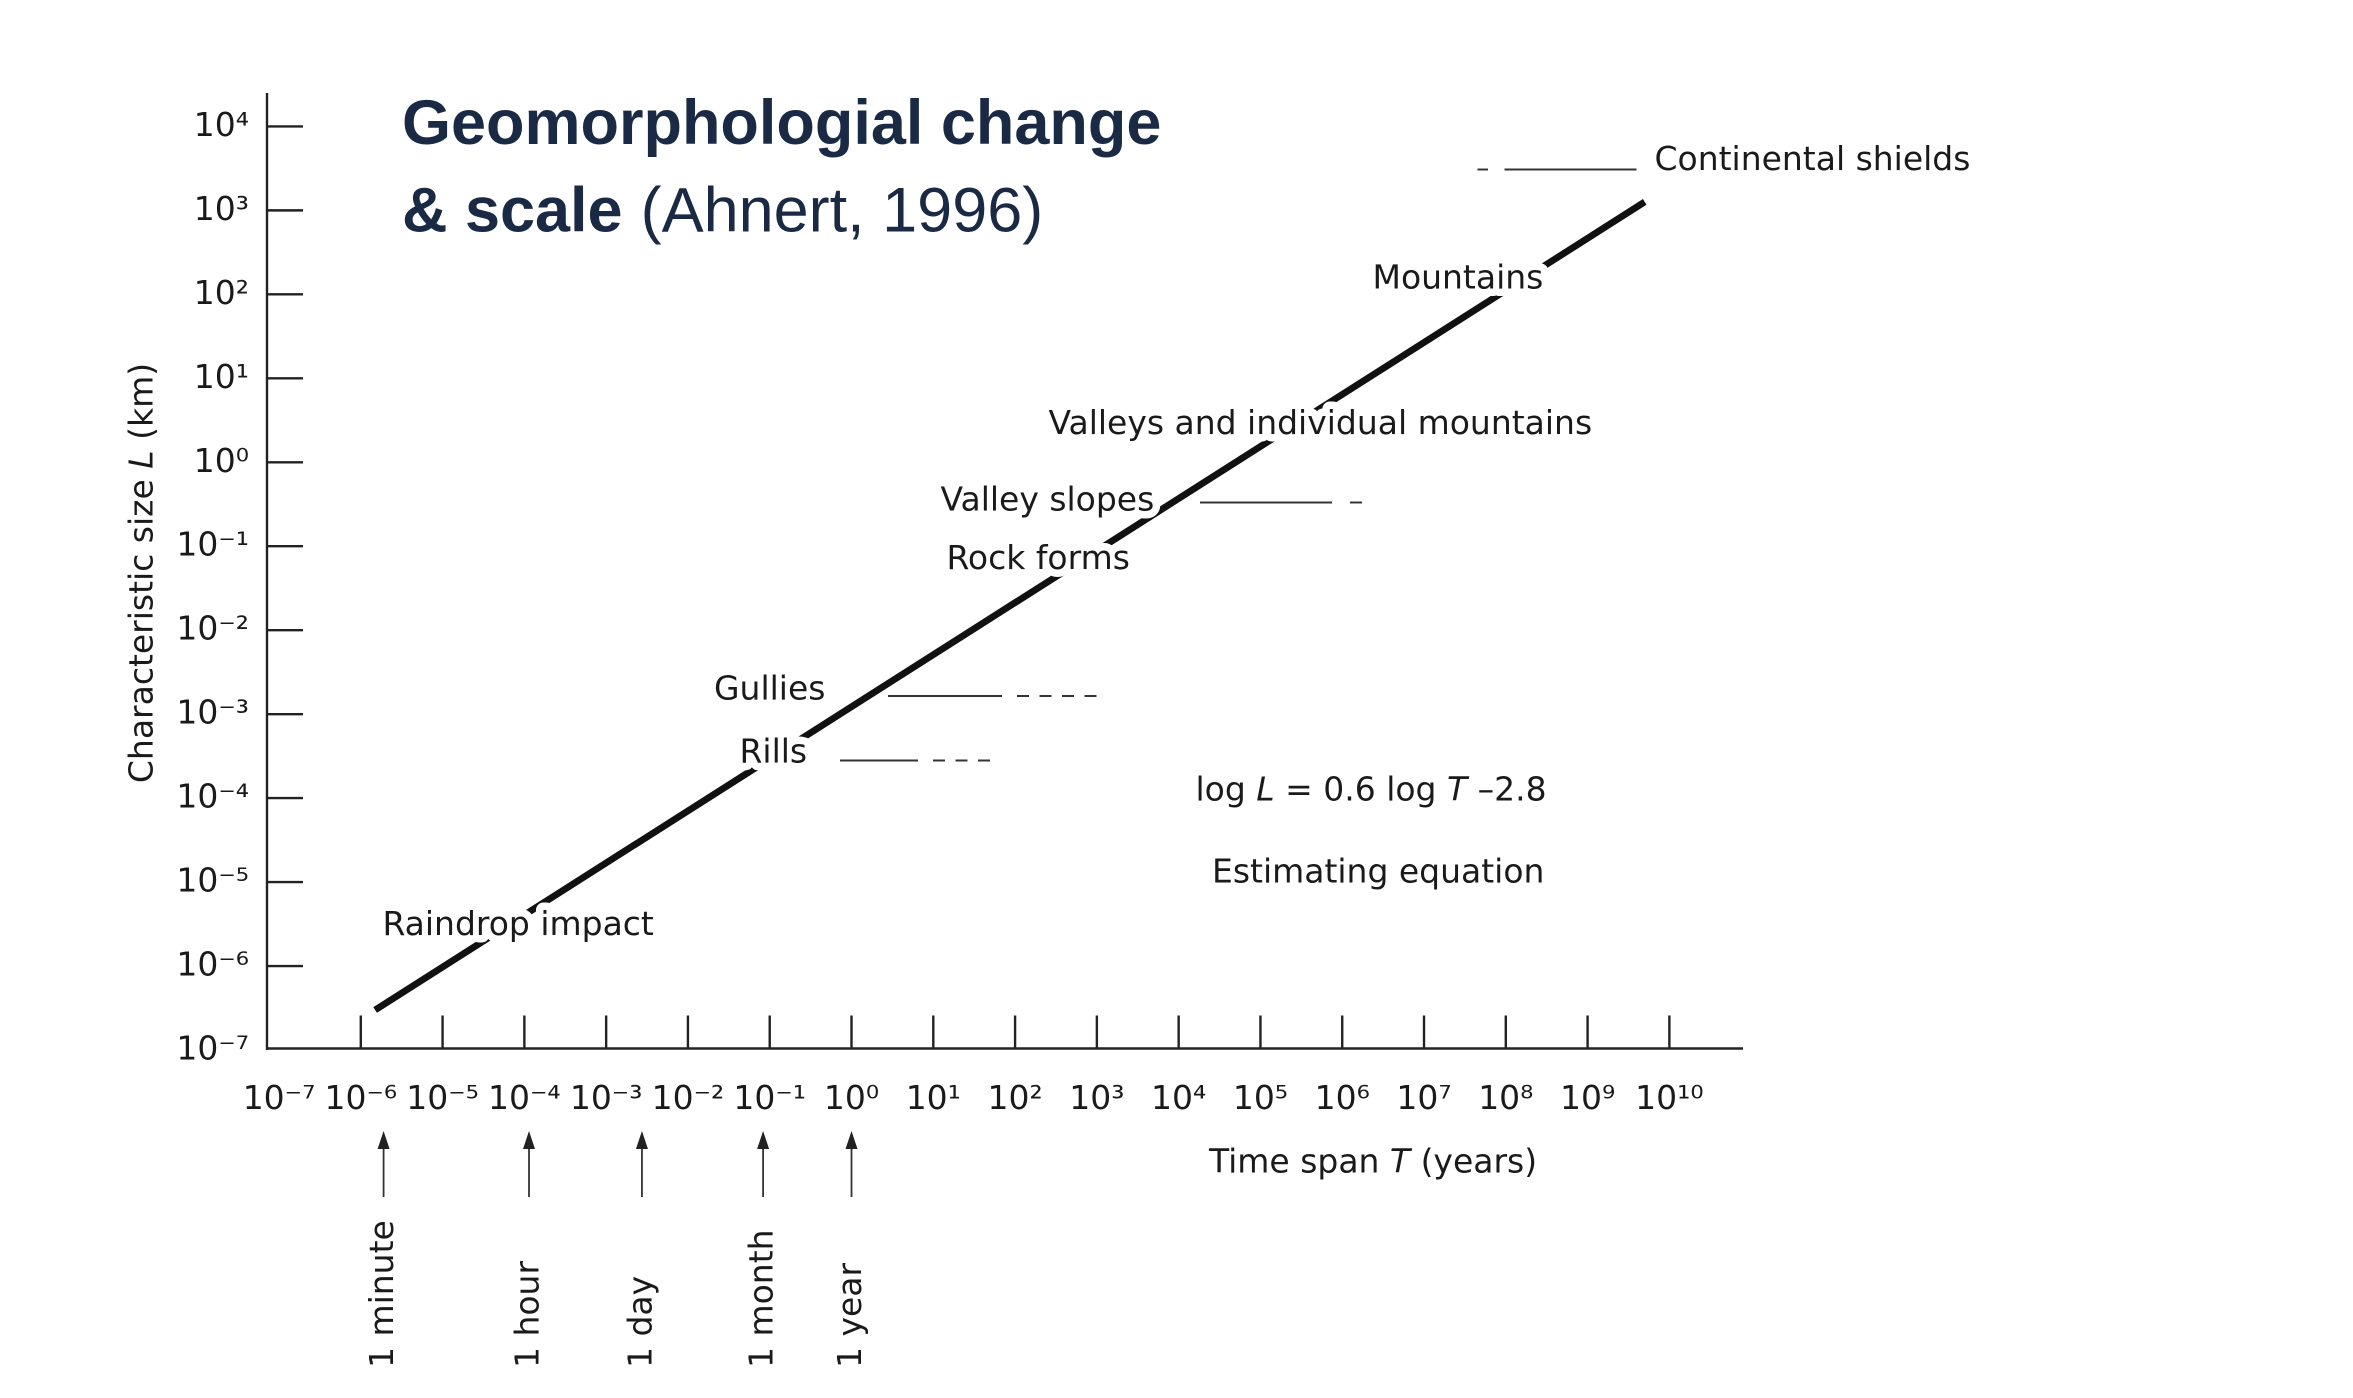  What do you see at coordinates (442, 1097) in the screenshot?
I see `x-tick-label: 10⁻⁵` at bounding box center [442, 1097].